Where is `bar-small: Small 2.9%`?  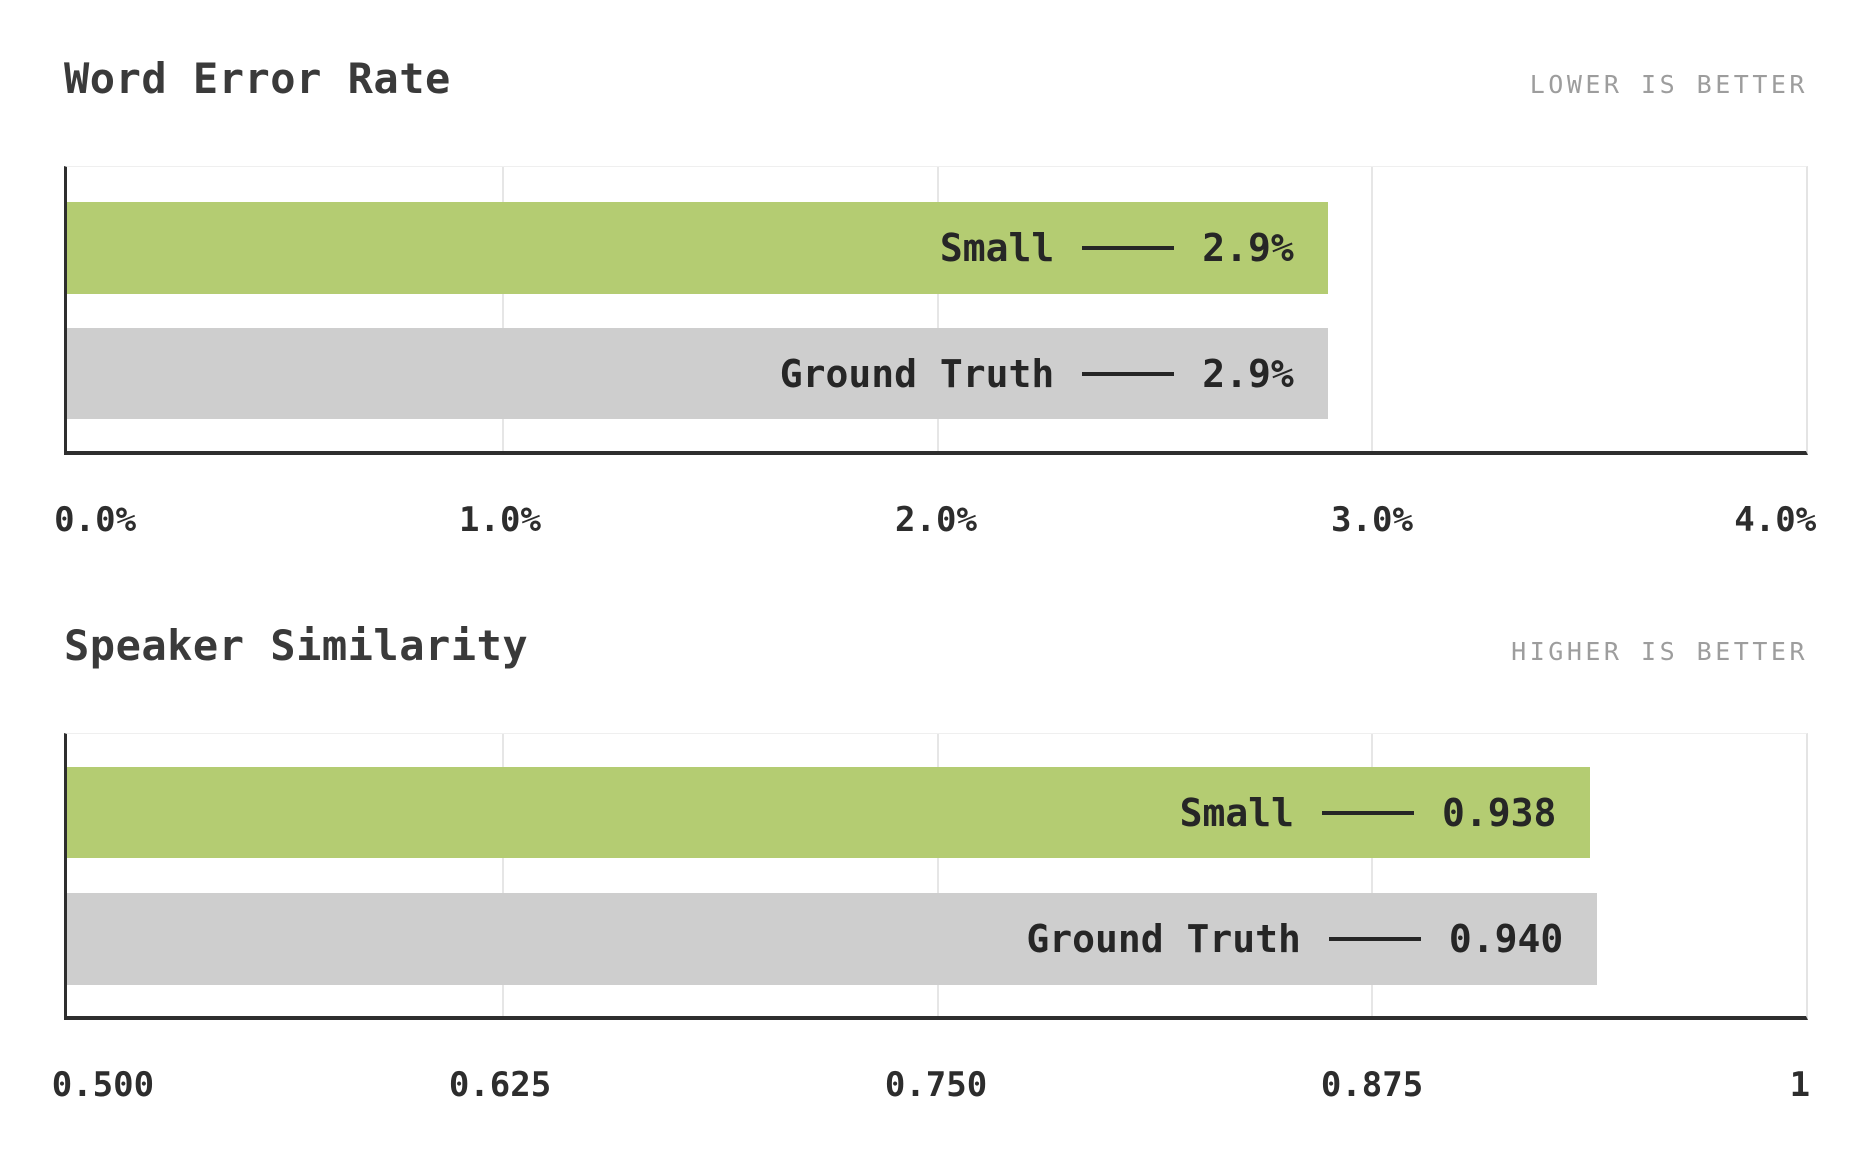 bar-small: Small 2.9% is located at coordinates (697, 248).